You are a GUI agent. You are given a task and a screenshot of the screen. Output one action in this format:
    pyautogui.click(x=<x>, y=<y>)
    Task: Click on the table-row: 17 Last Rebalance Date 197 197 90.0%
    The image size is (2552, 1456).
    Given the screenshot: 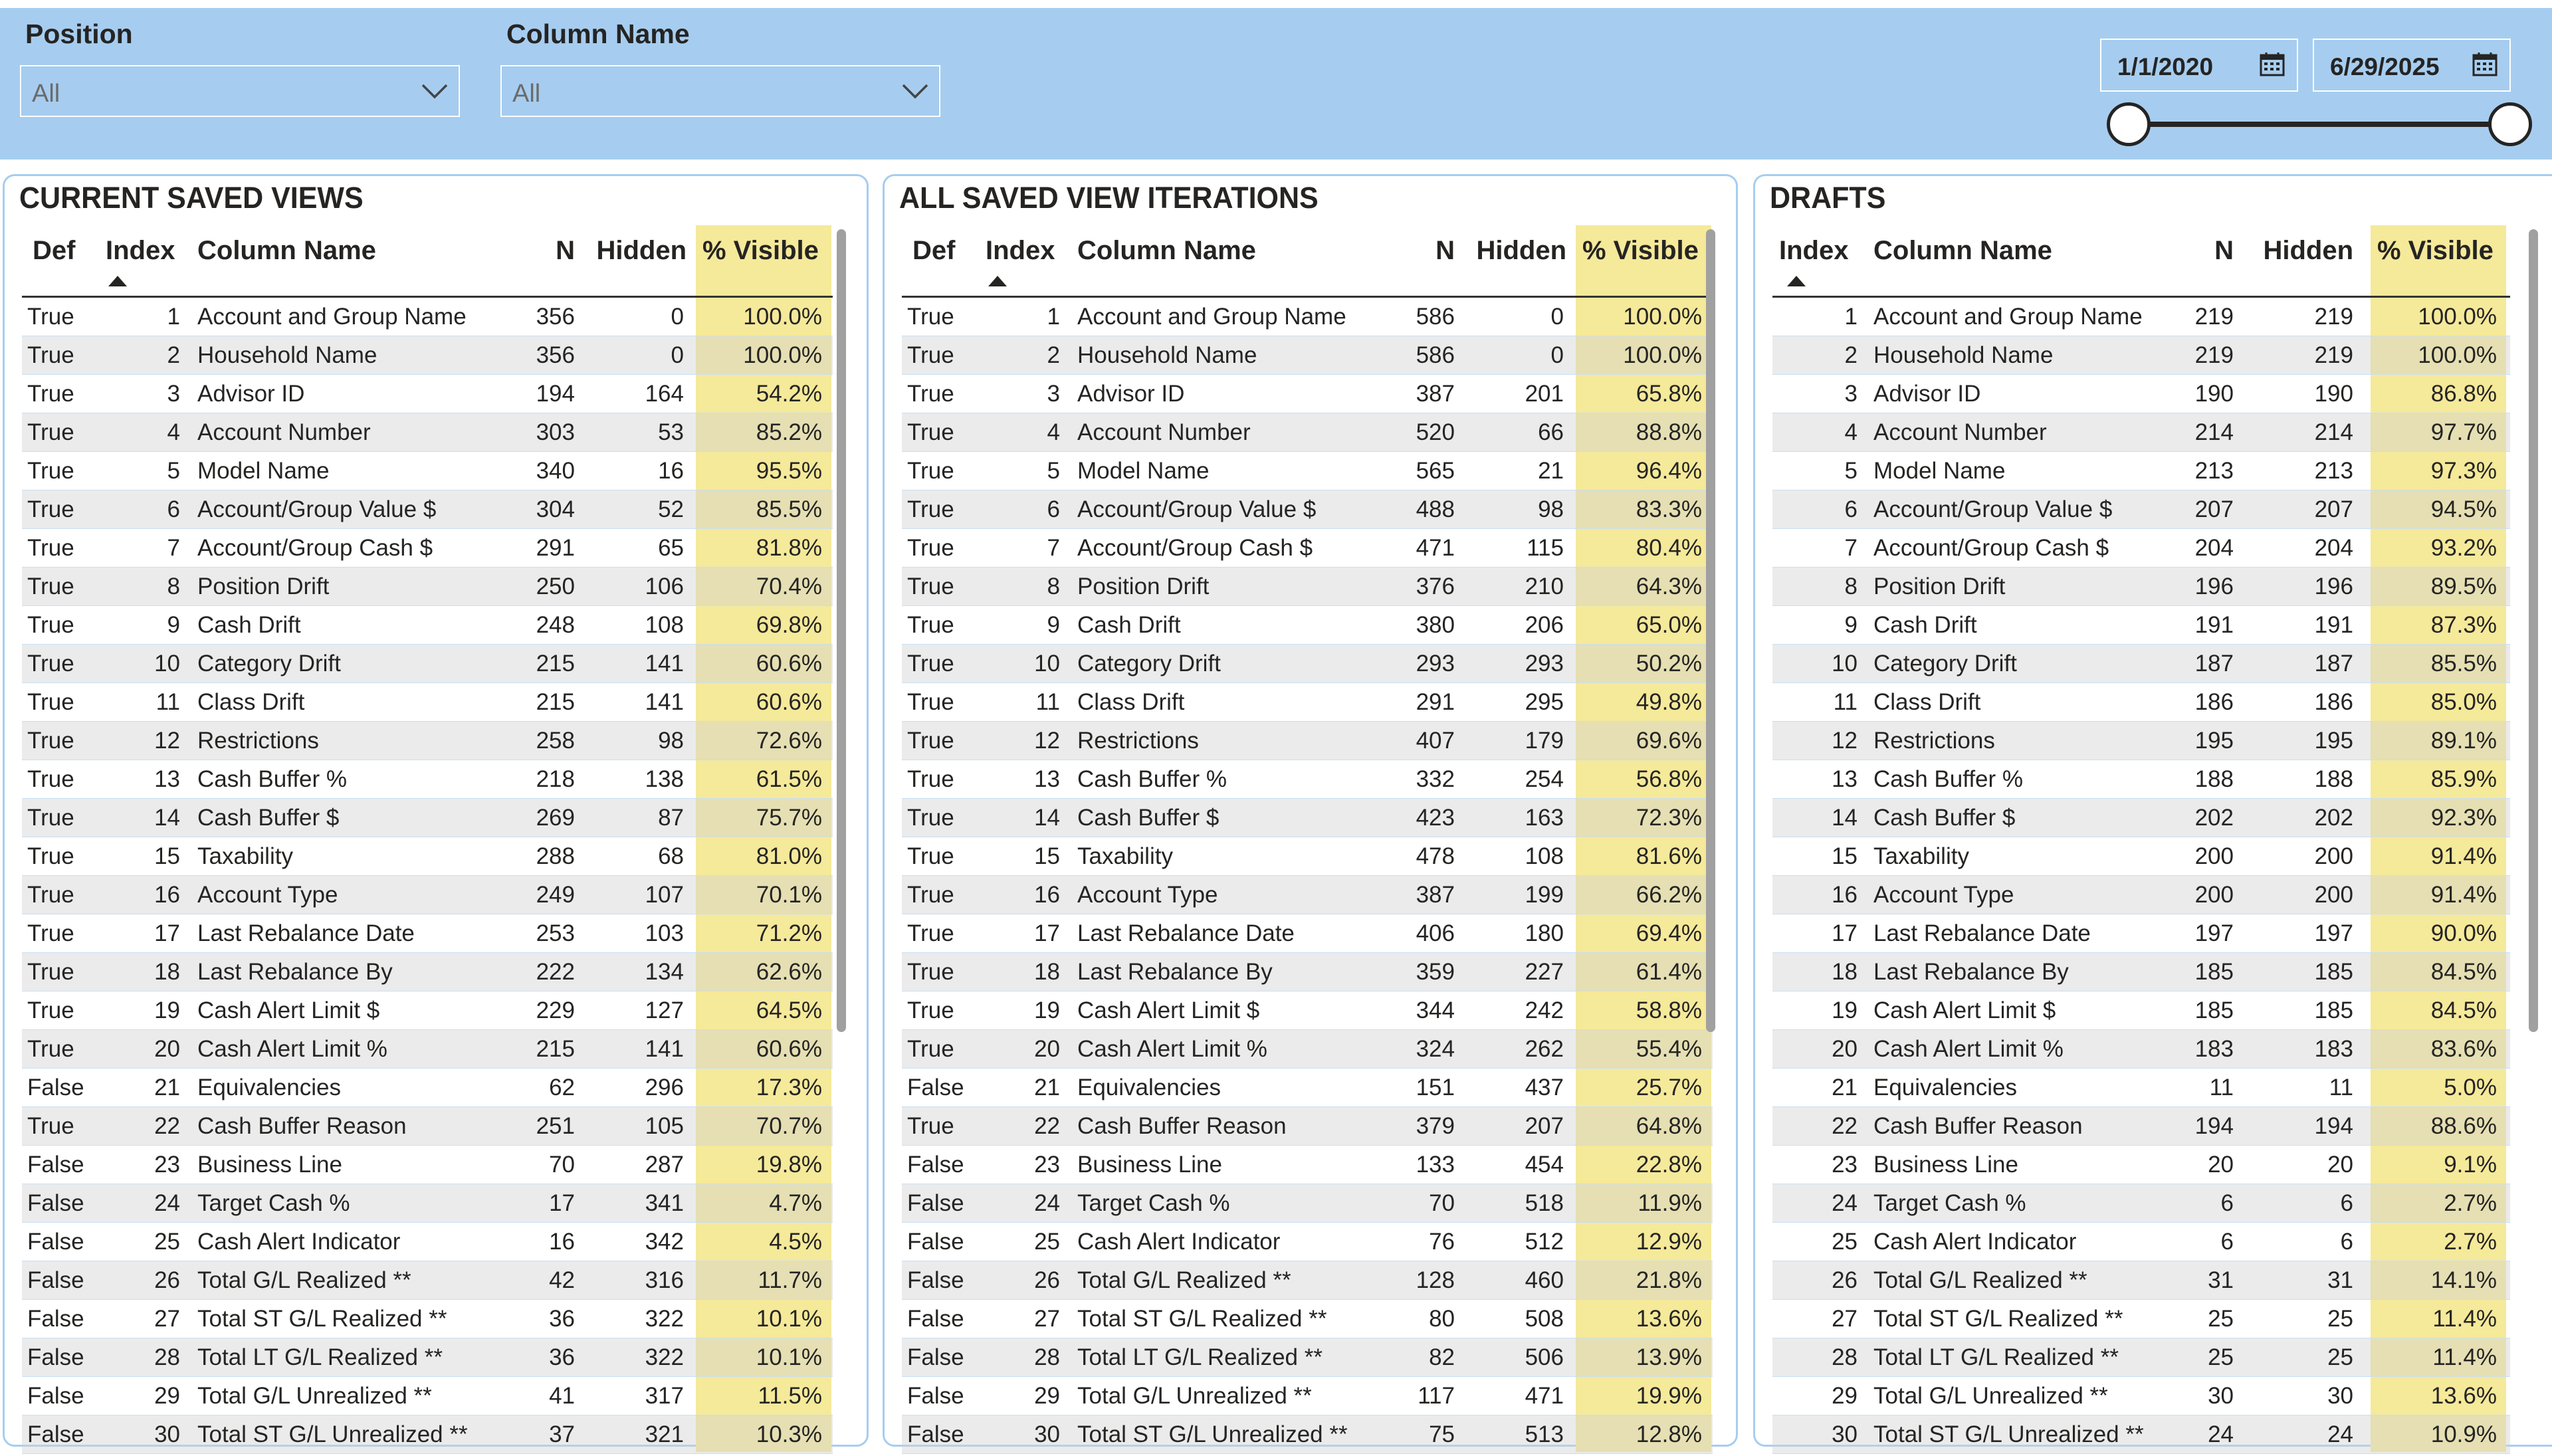 What is the action you would take?
    pyautogui.click(x=2141, y=933)
    